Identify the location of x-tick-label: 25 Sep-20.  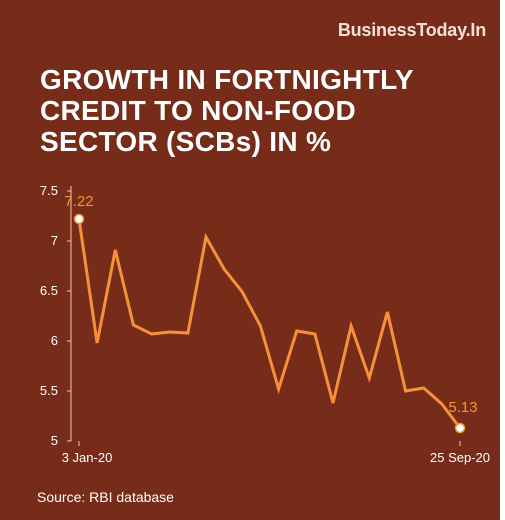
(460, 457).